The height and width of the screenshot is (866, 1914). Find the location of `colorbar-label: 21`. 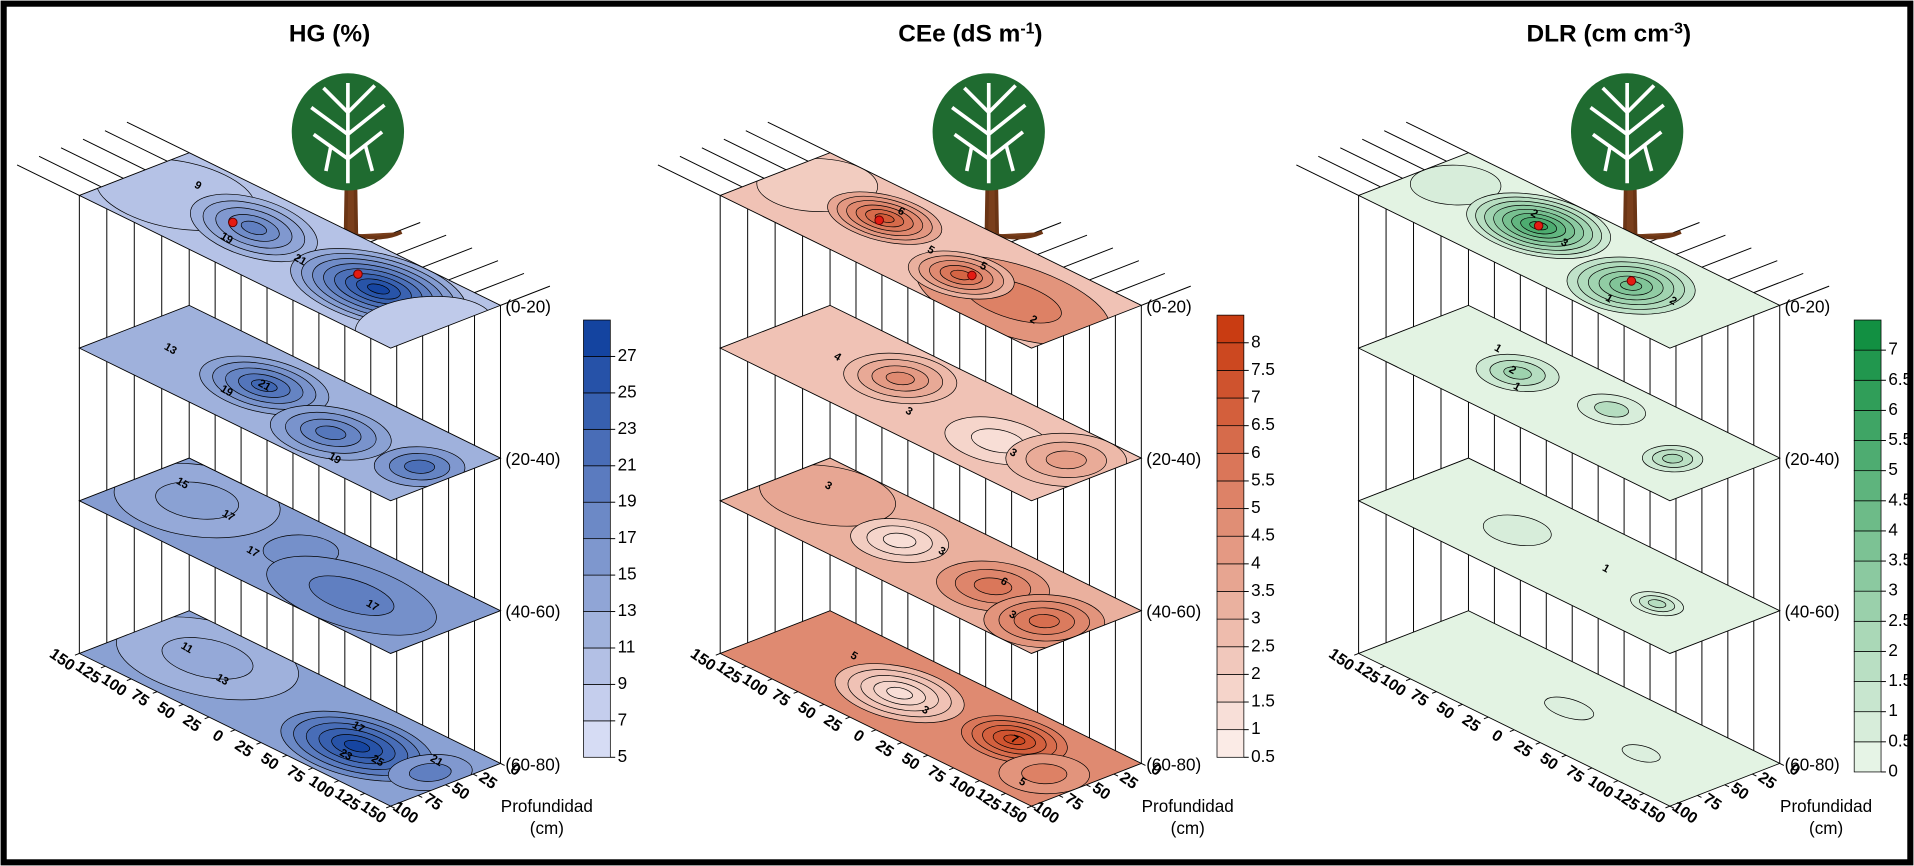

colorbar-label: 21 is located at coordinates (627, 464).